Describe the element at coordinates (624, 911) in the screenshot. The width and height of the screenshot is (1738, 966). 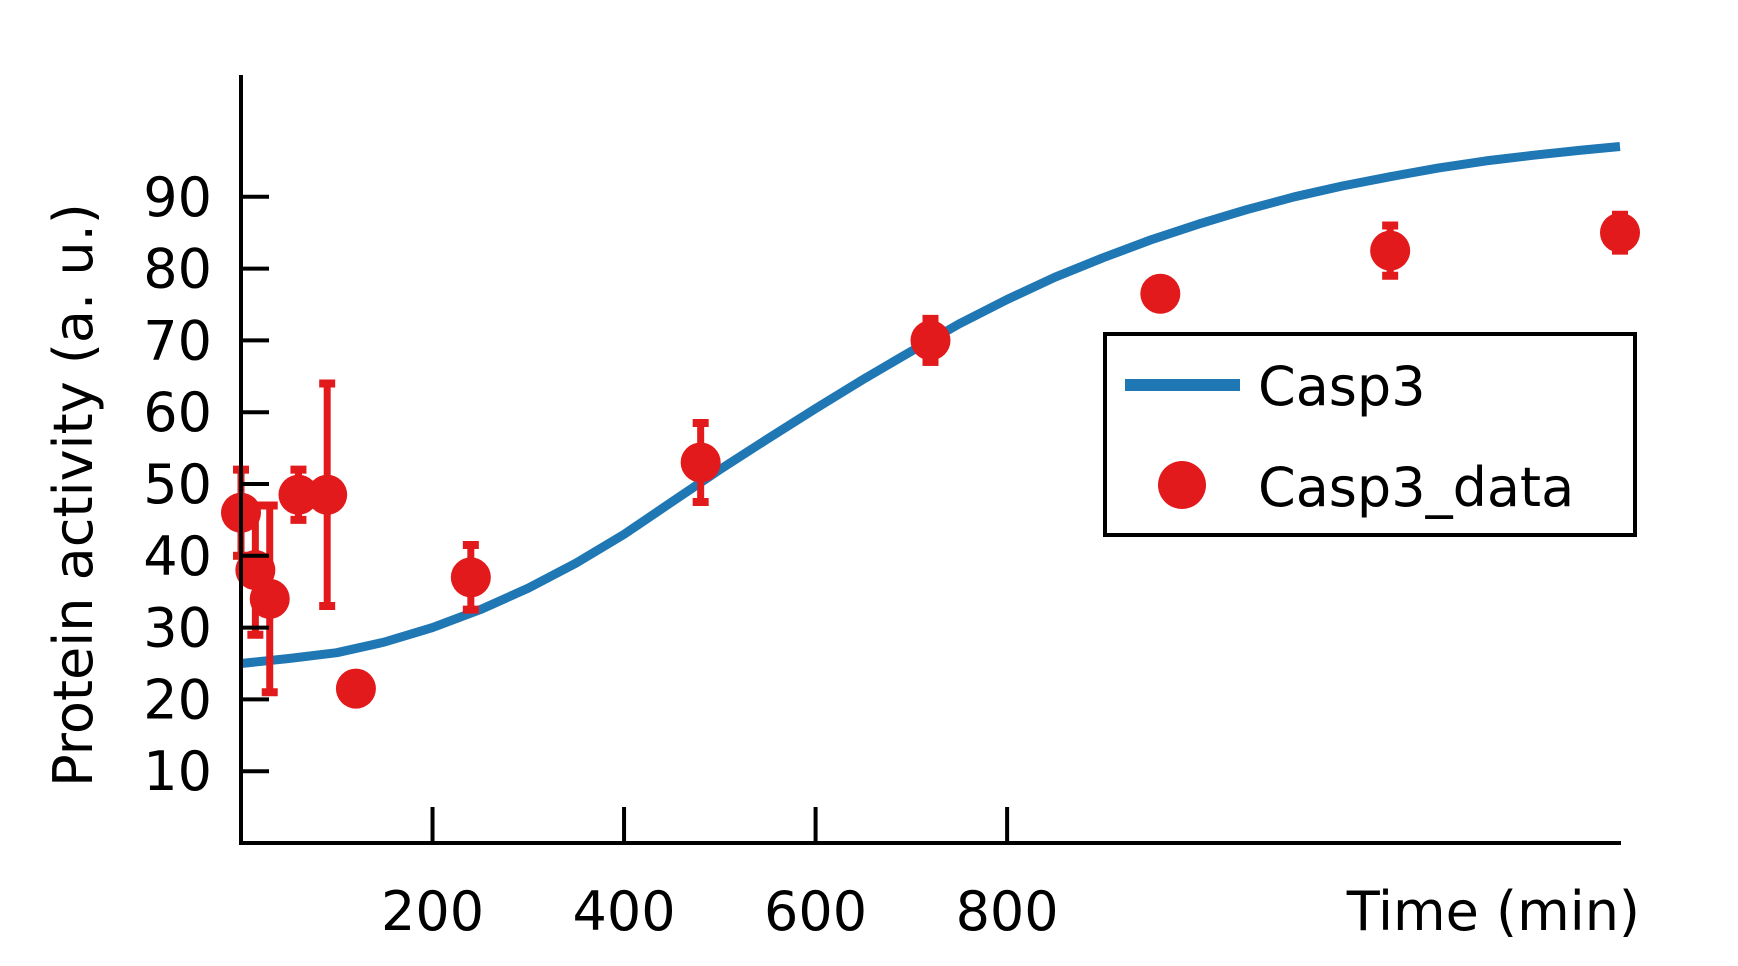
I see `x-tick-label: 400` at that location.